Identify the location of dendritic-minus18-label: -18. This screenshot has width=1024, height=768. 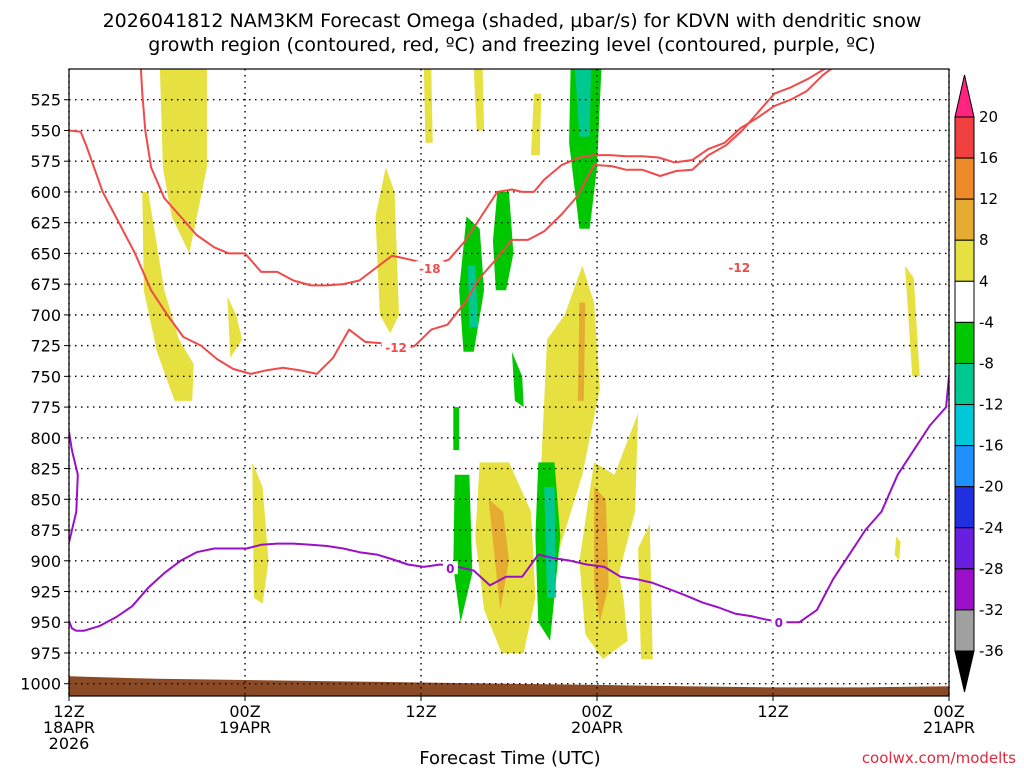
(430, 269).